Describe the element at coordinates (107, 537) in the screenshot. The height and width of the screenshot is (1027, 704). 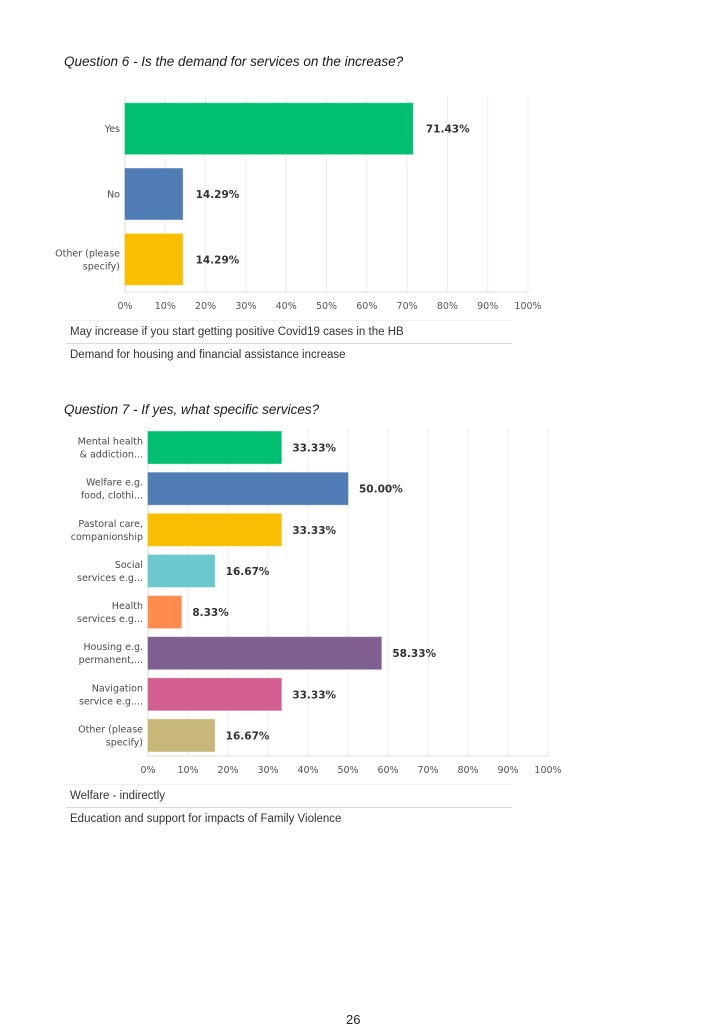
I see `category-label: companionship` at that location.